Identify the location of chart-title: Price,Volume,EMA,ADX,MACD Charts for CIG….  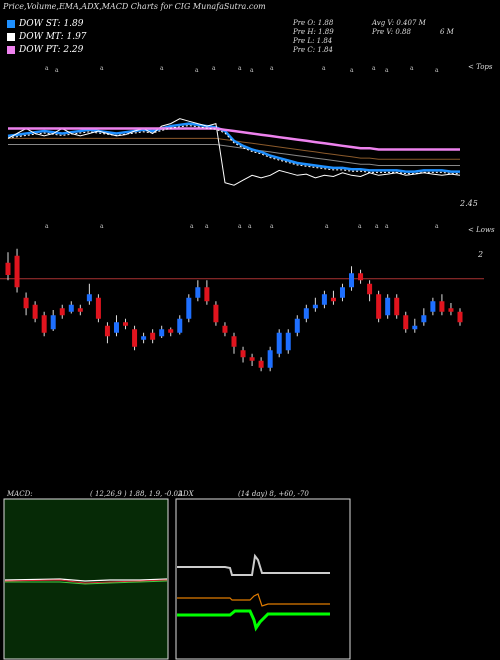
(134, 6).